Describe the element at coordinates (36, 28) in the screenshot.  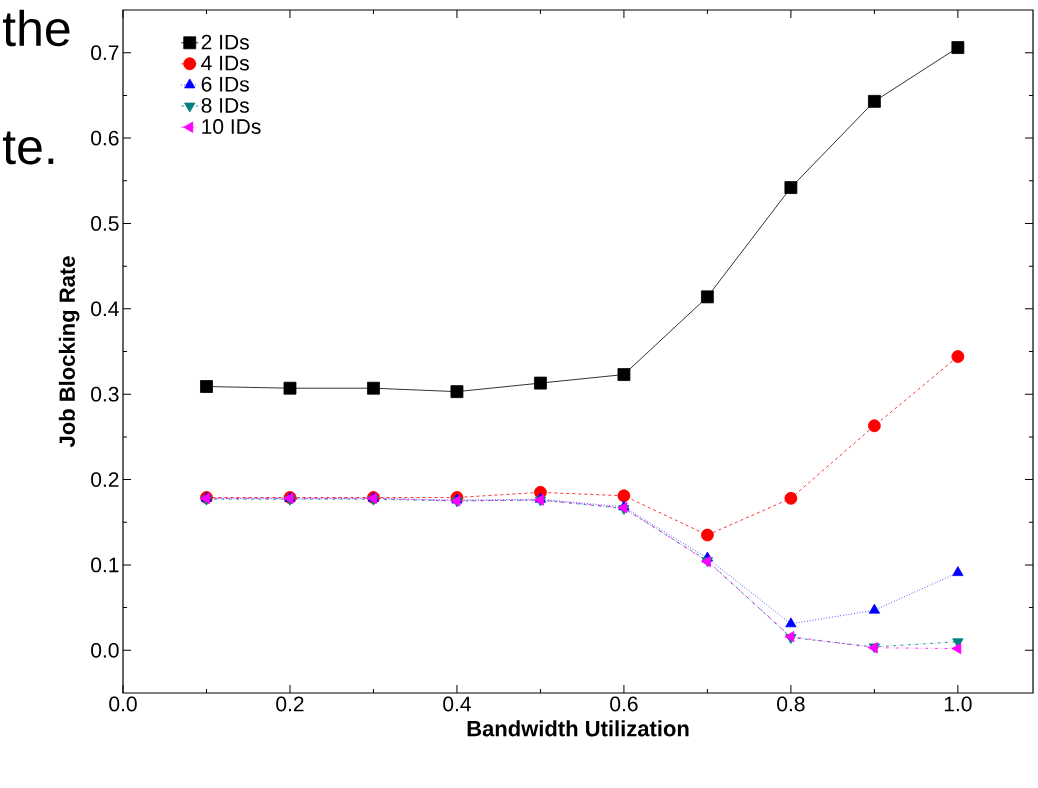
I see `text: the` at that location.